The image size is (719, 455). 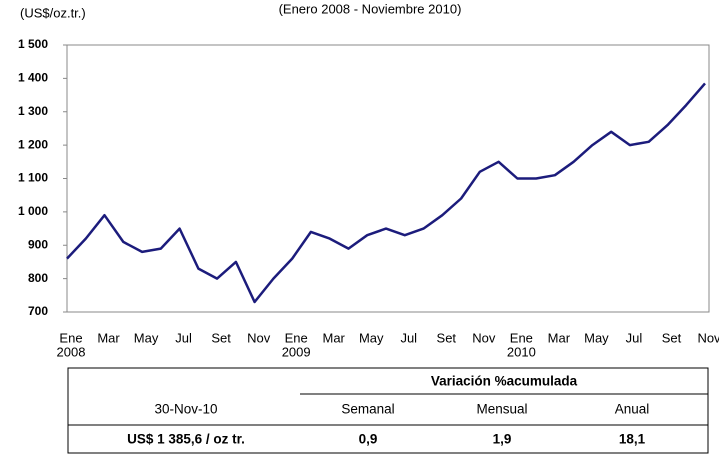 I want to click on y-axis-label: (US$/oz.tr.), so click(x=53, y=12).